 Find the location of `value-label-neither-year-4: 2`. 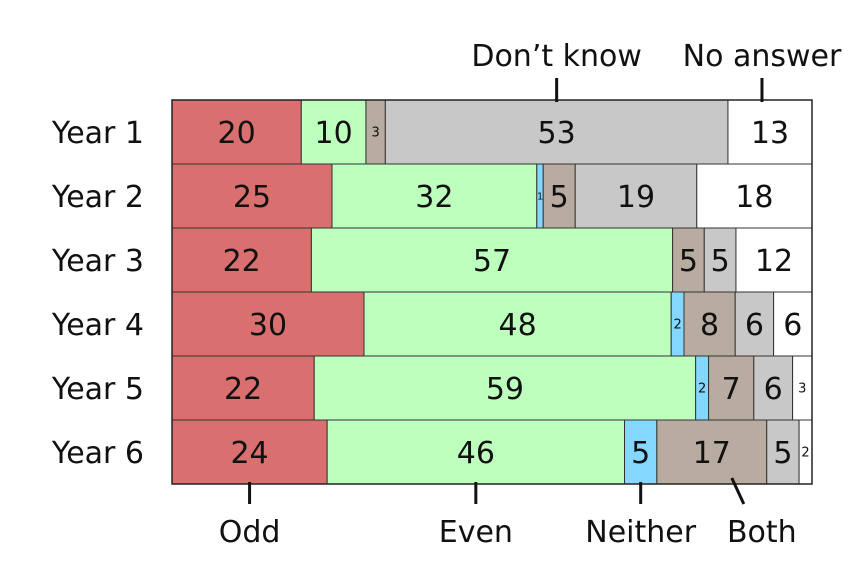

value-label-neither-year-4: 2 is located at coordinates (677, 325).